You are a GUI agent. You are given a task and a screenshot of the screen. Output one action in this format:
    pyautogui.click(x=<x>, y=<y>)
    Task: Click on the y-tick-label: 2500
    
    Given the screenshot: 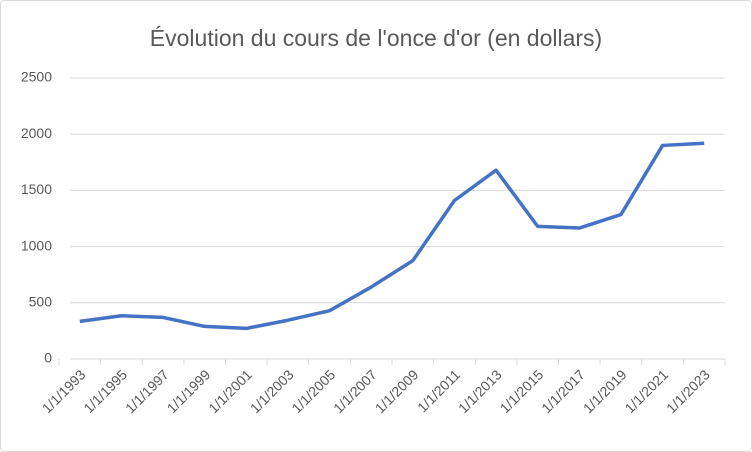 What is the action you would take?
    pyautogui.click(x=36, y=77)
    